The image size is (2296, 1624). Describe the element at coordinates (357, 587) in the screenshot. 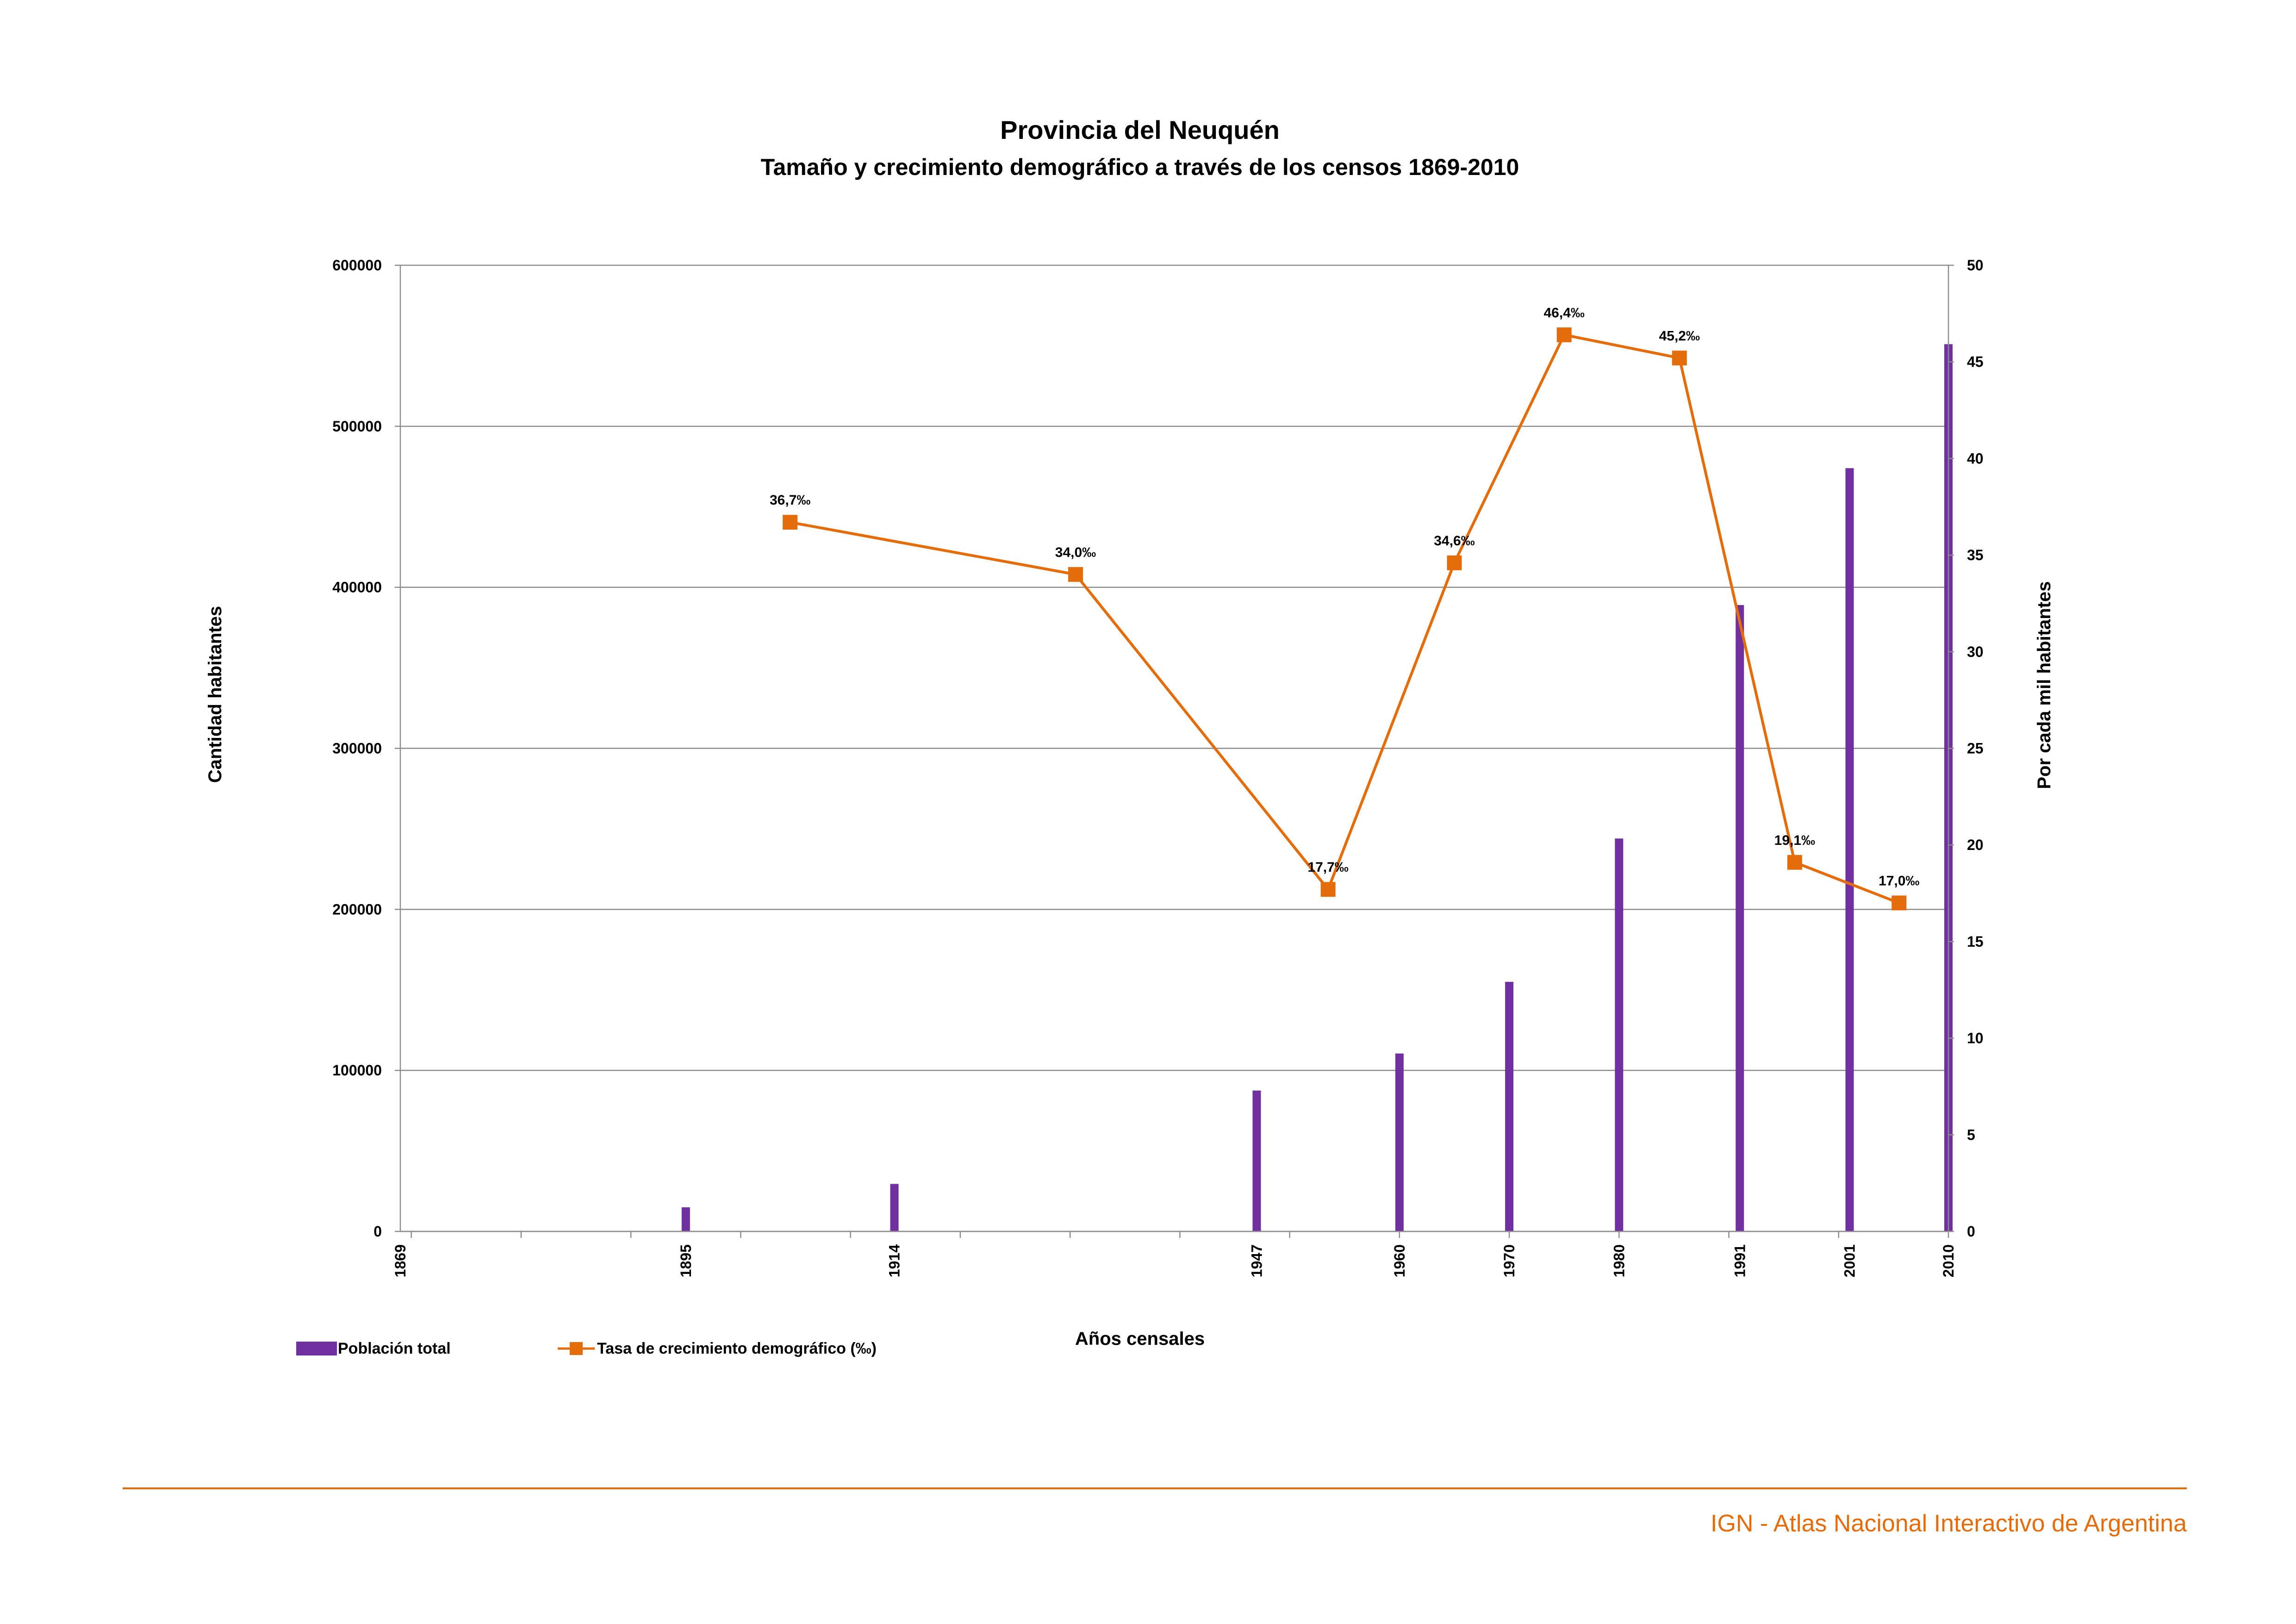

I see `y-tick-label: 400000` at that location.